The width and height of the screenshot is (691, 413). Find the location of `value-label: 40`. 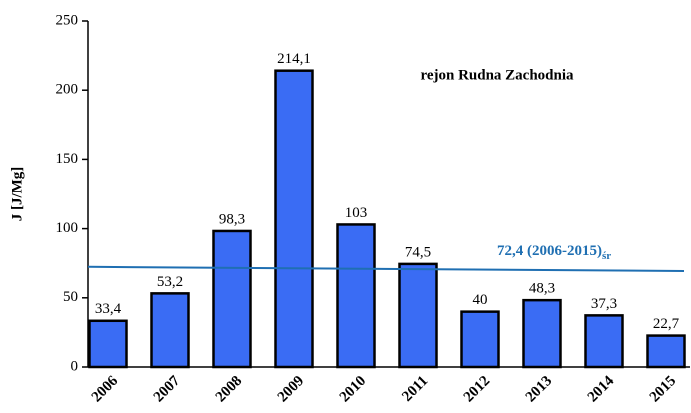

value-label: 40 is located at coordinates (480, 300).